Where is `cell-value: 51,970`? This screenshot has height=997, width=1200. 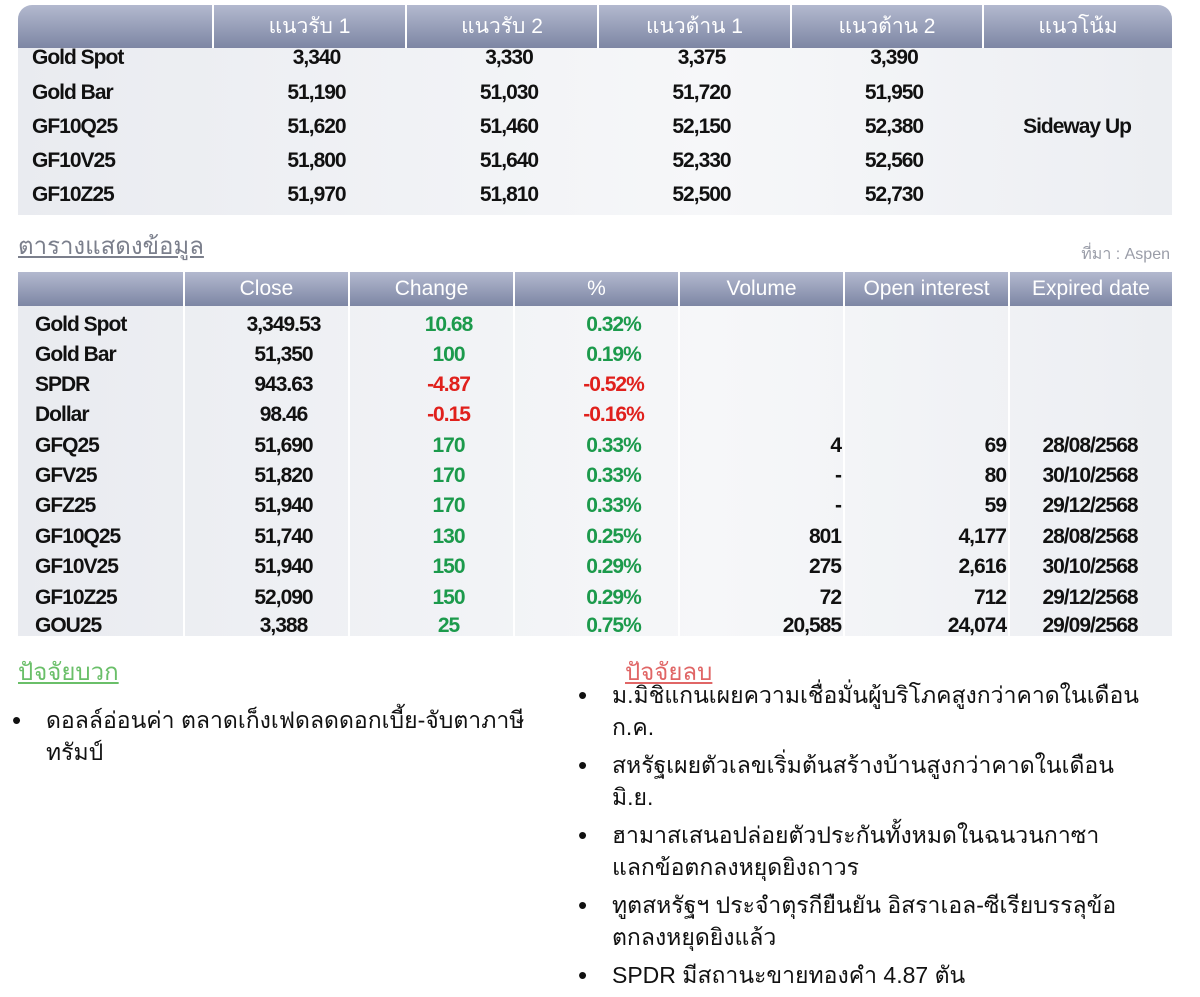
cell-value: 51,970 is located at coordinates (316, 194).